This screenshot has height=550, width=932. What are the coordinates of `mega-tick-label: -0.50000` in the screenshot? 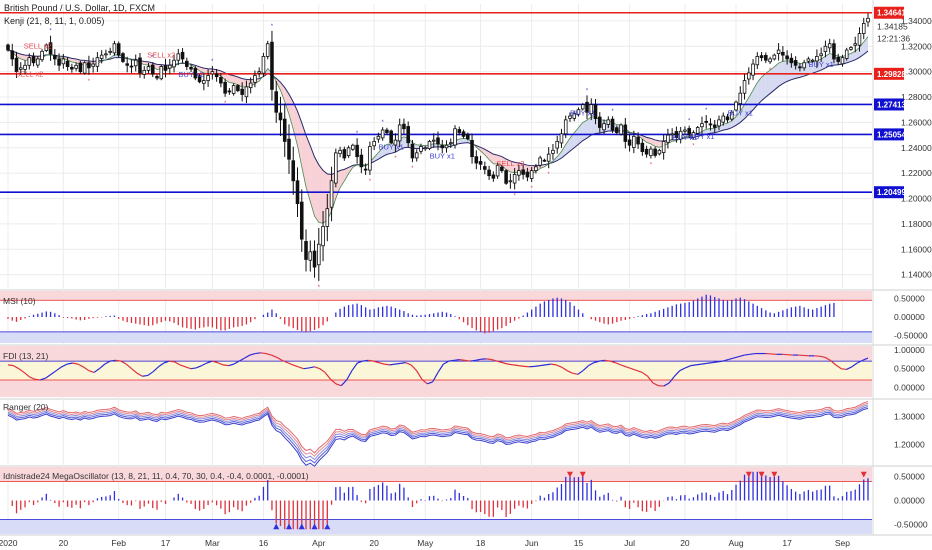 It's located at (911, 524).